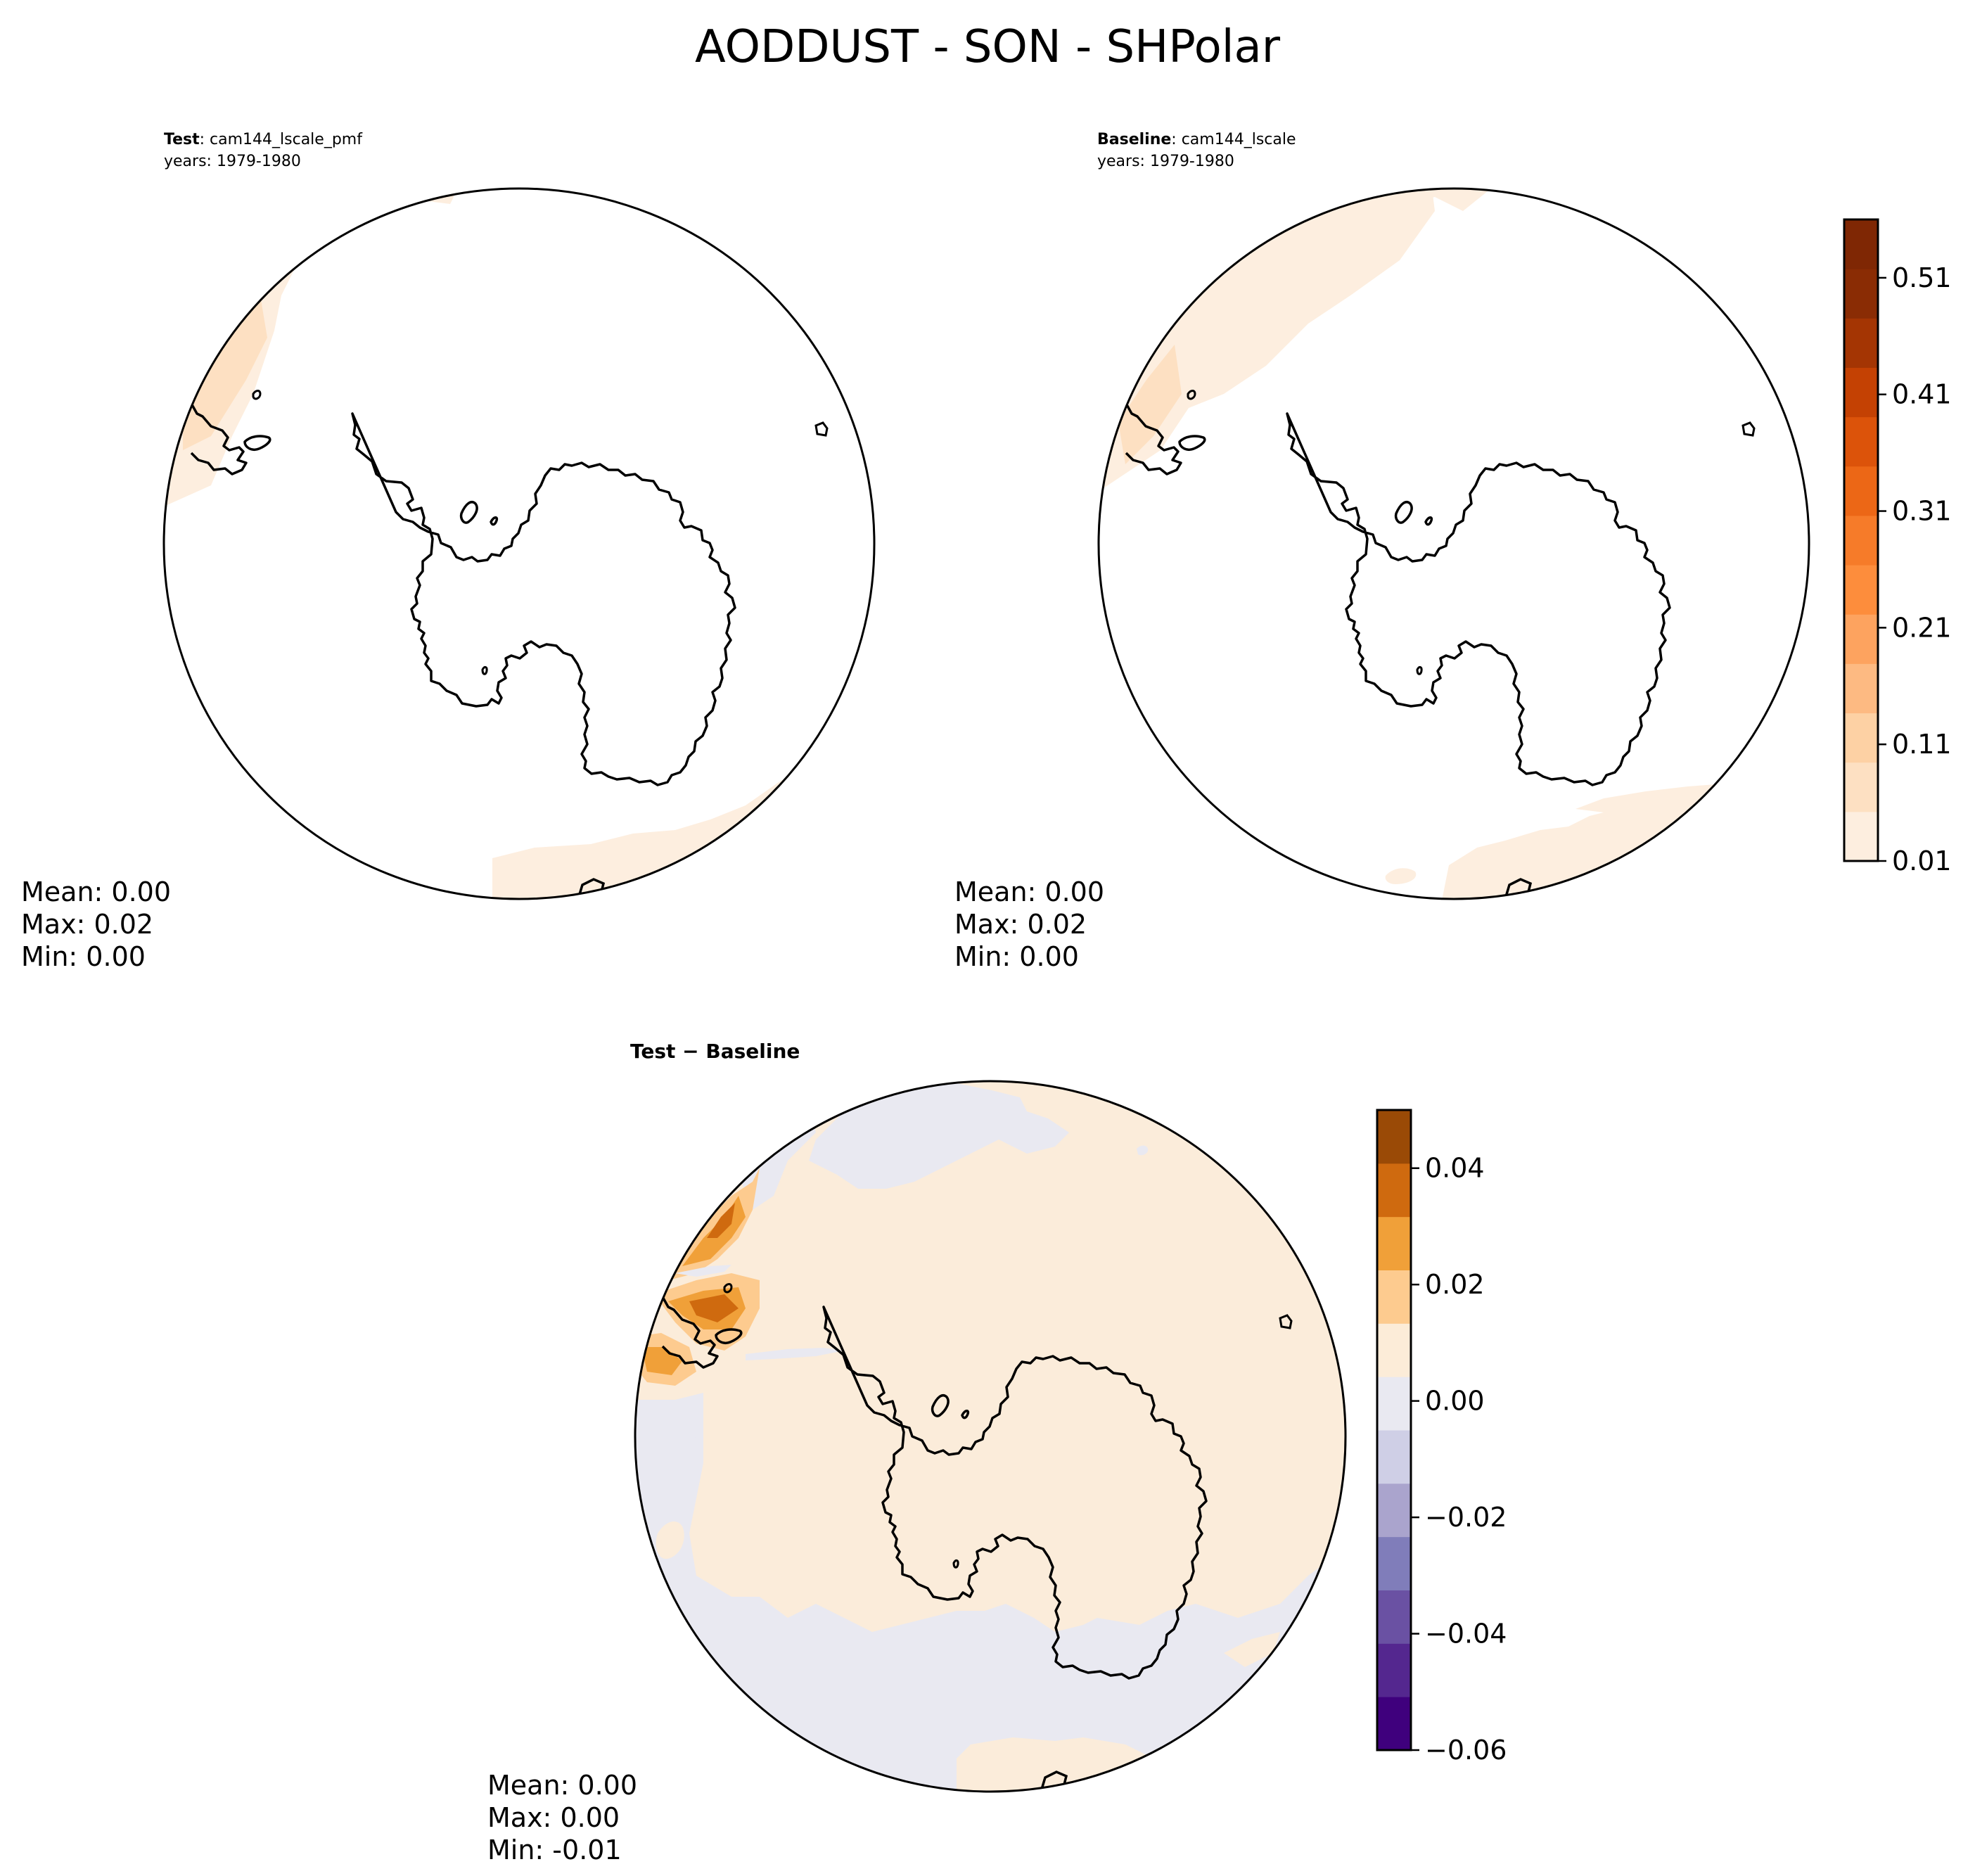 The image size is (1975, 1876). Describe the element at coordinates (1518, 888) in the screenshot. I see `baseline-island-south` at that location.